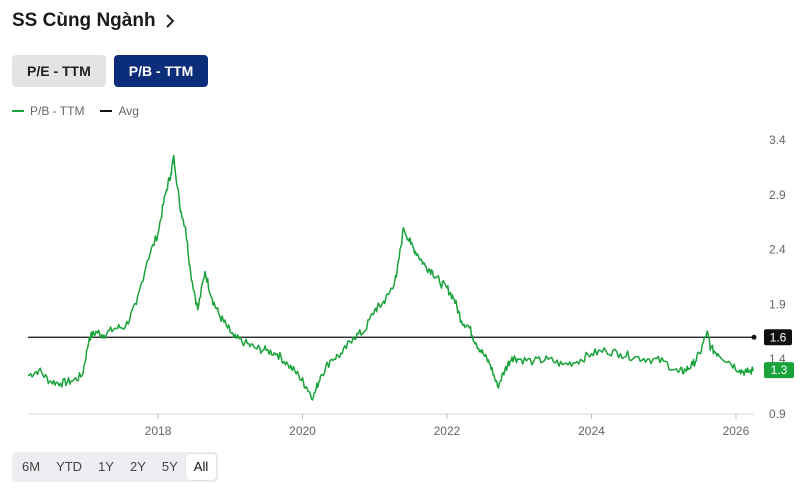  I want to click on legend-swatch-pb, so click(18, 111).